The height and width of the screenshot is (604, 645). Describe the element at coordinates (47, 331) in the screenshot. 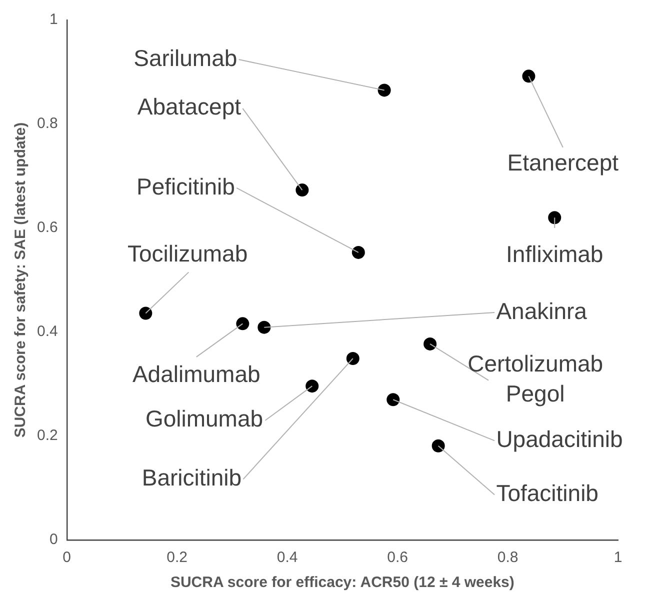

I see `y-tick-label: 0.4` at that location.